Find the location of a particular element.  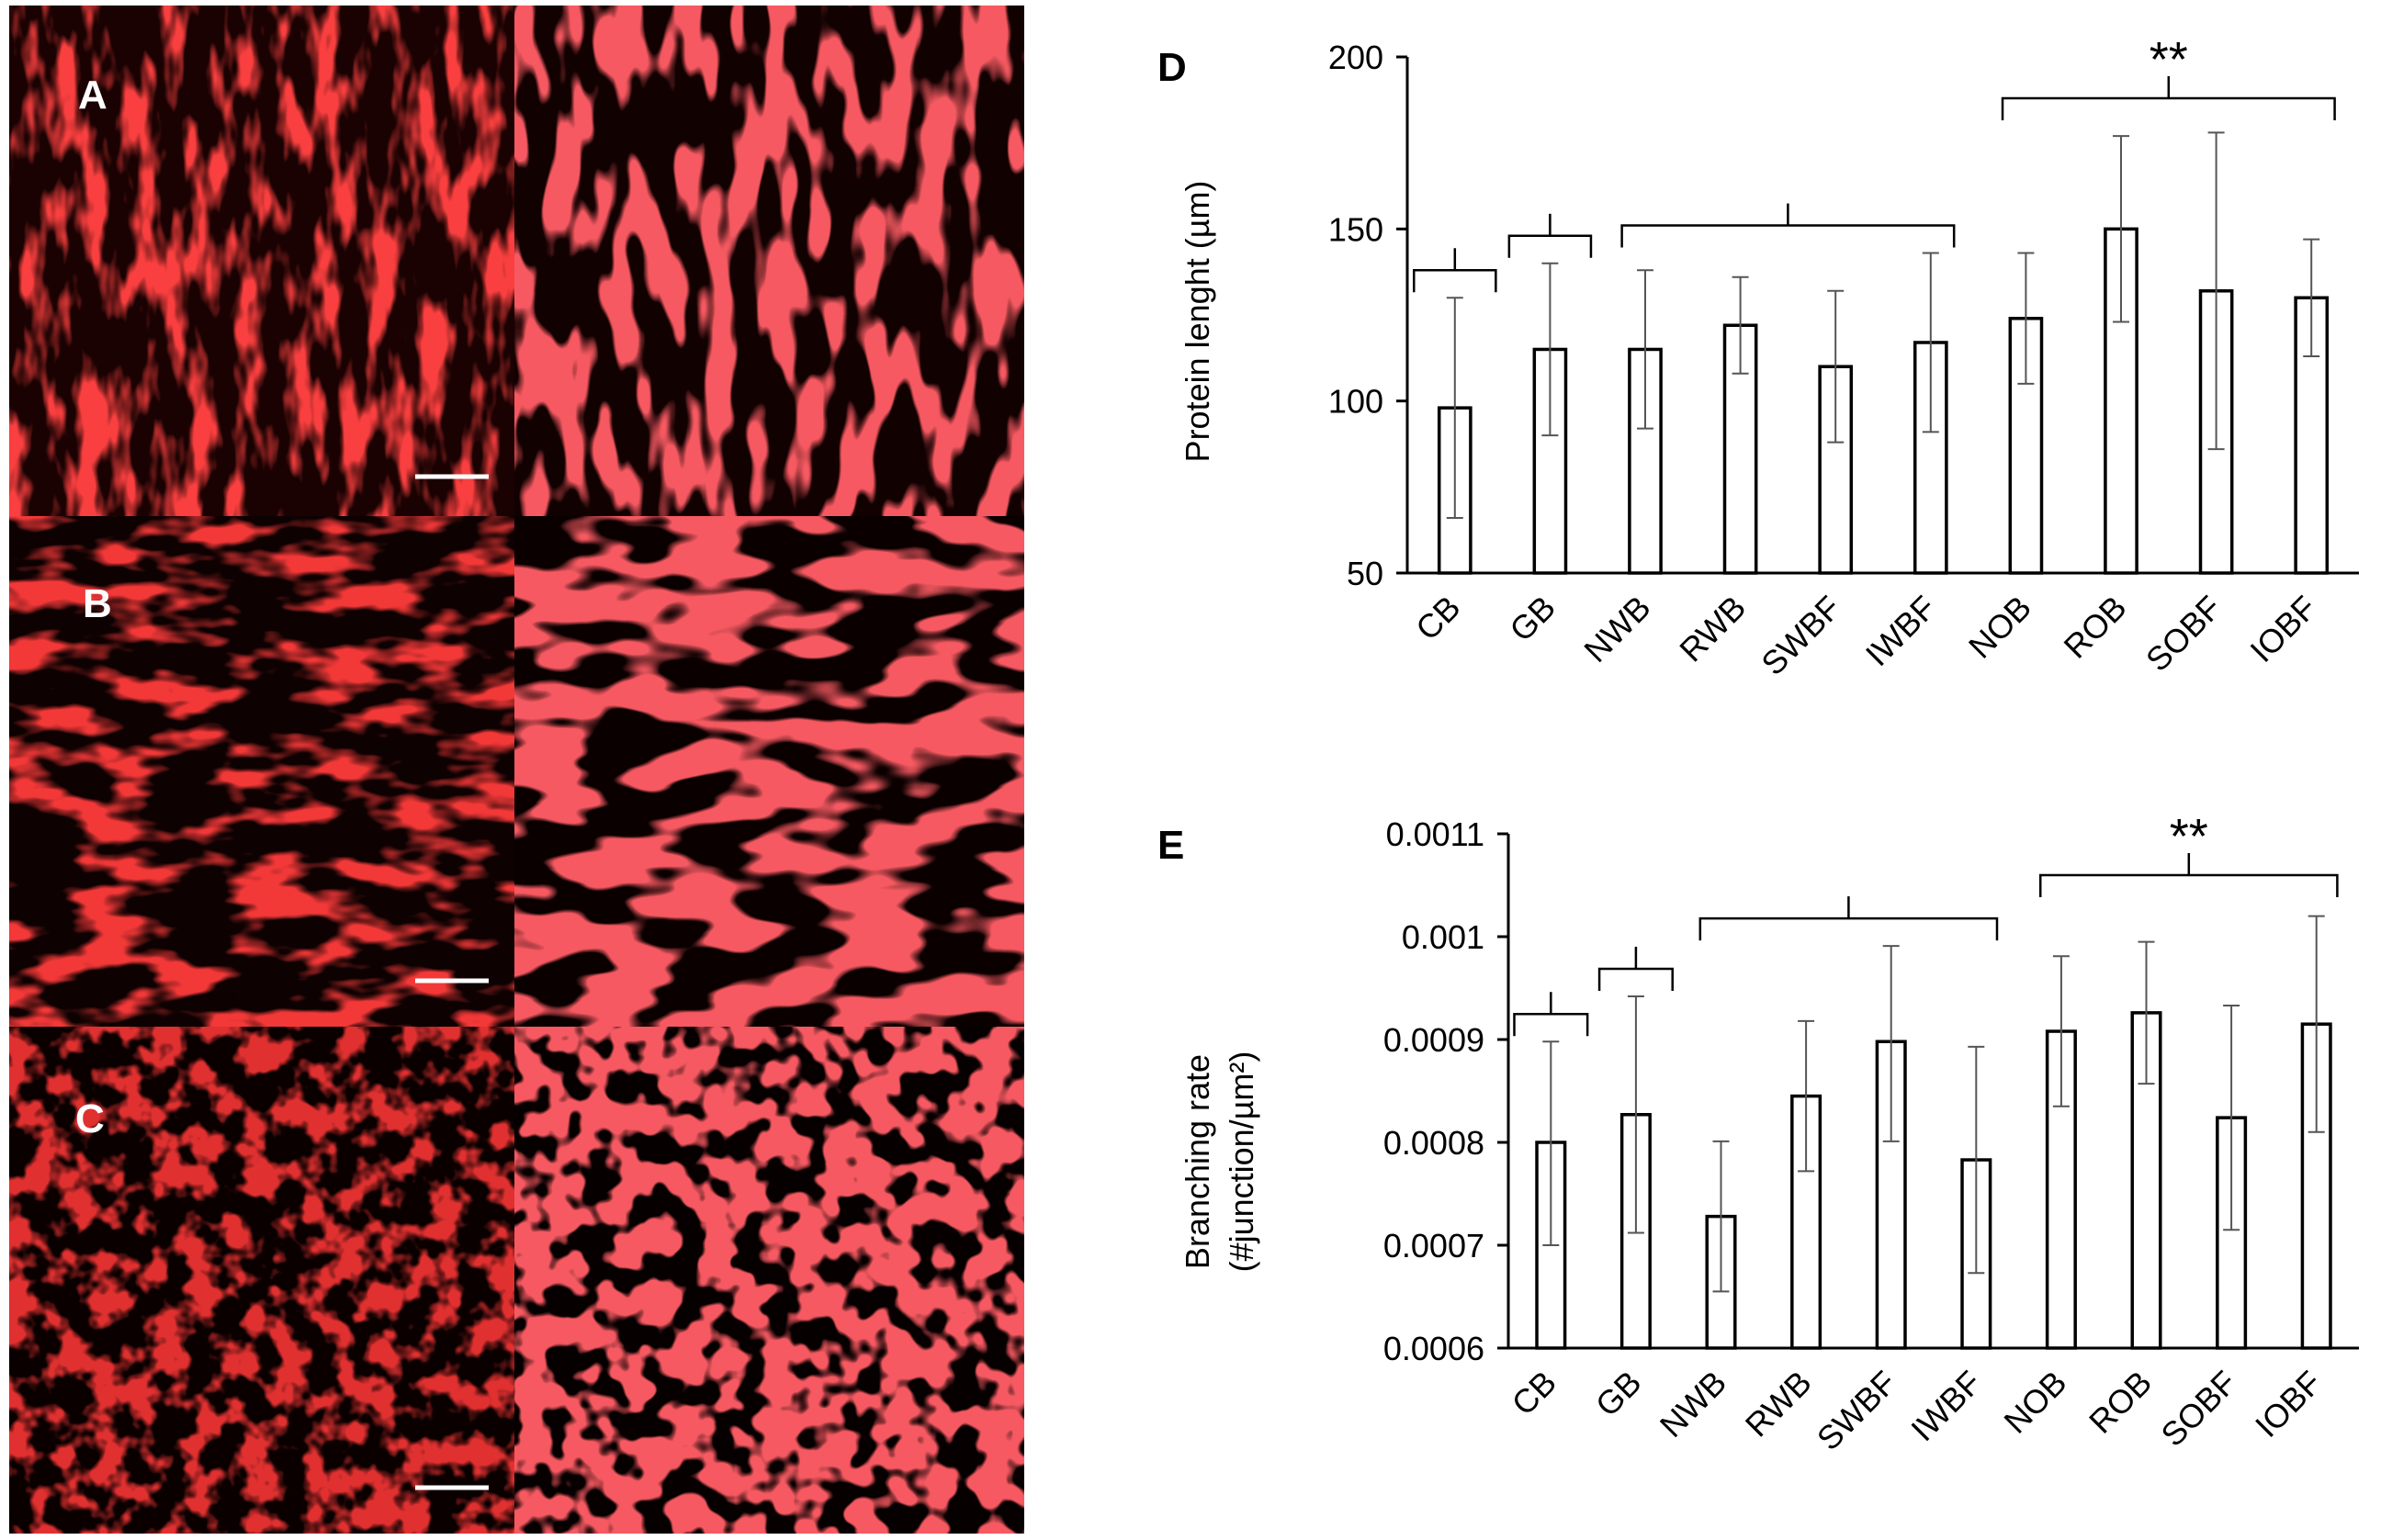

chart-e-xtick-label-nwb: NWB is located at coordinates (1693, 1404).